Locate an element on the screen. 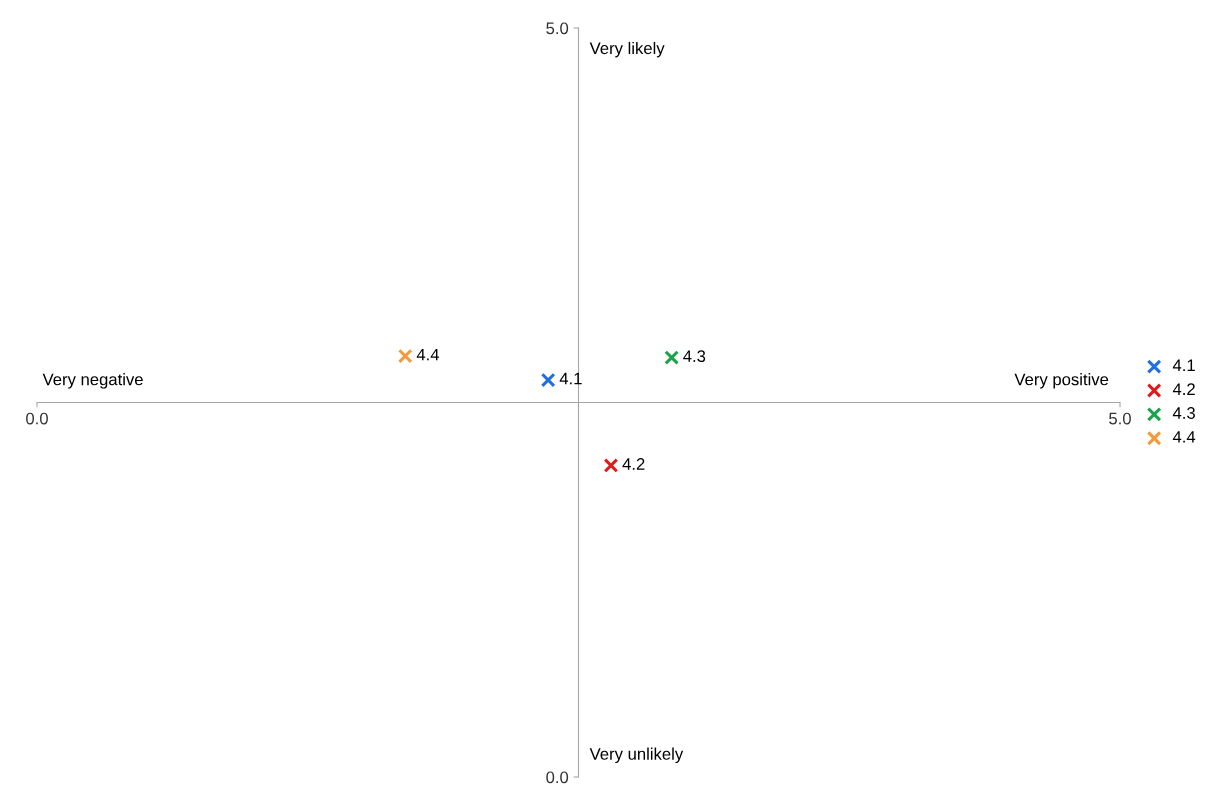 The image size is (1214, 792). text: 4.3 is located at coordinates (694, 356).